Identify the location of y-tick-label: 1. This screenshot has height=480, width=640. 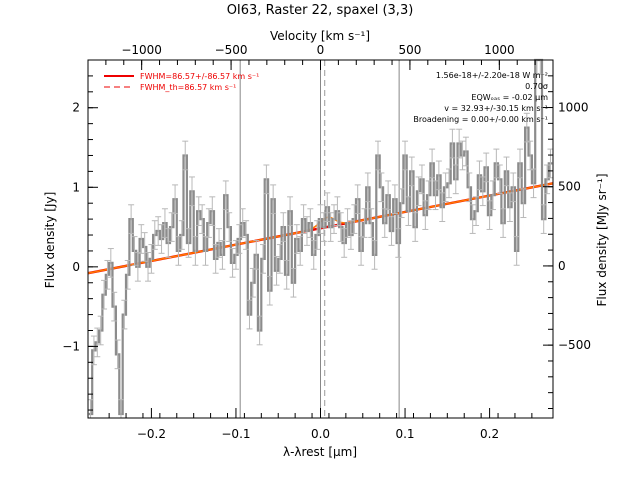
(76, 187).